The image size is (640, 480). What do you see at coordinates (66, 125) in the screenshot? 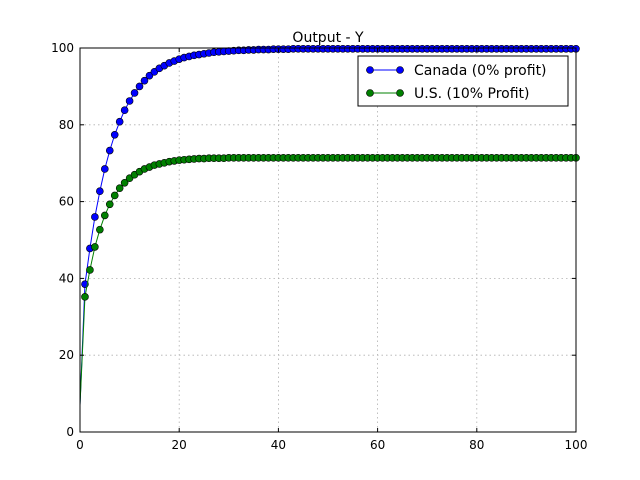
I see `y-tick-label: 80` at bounding box center [66, 125].